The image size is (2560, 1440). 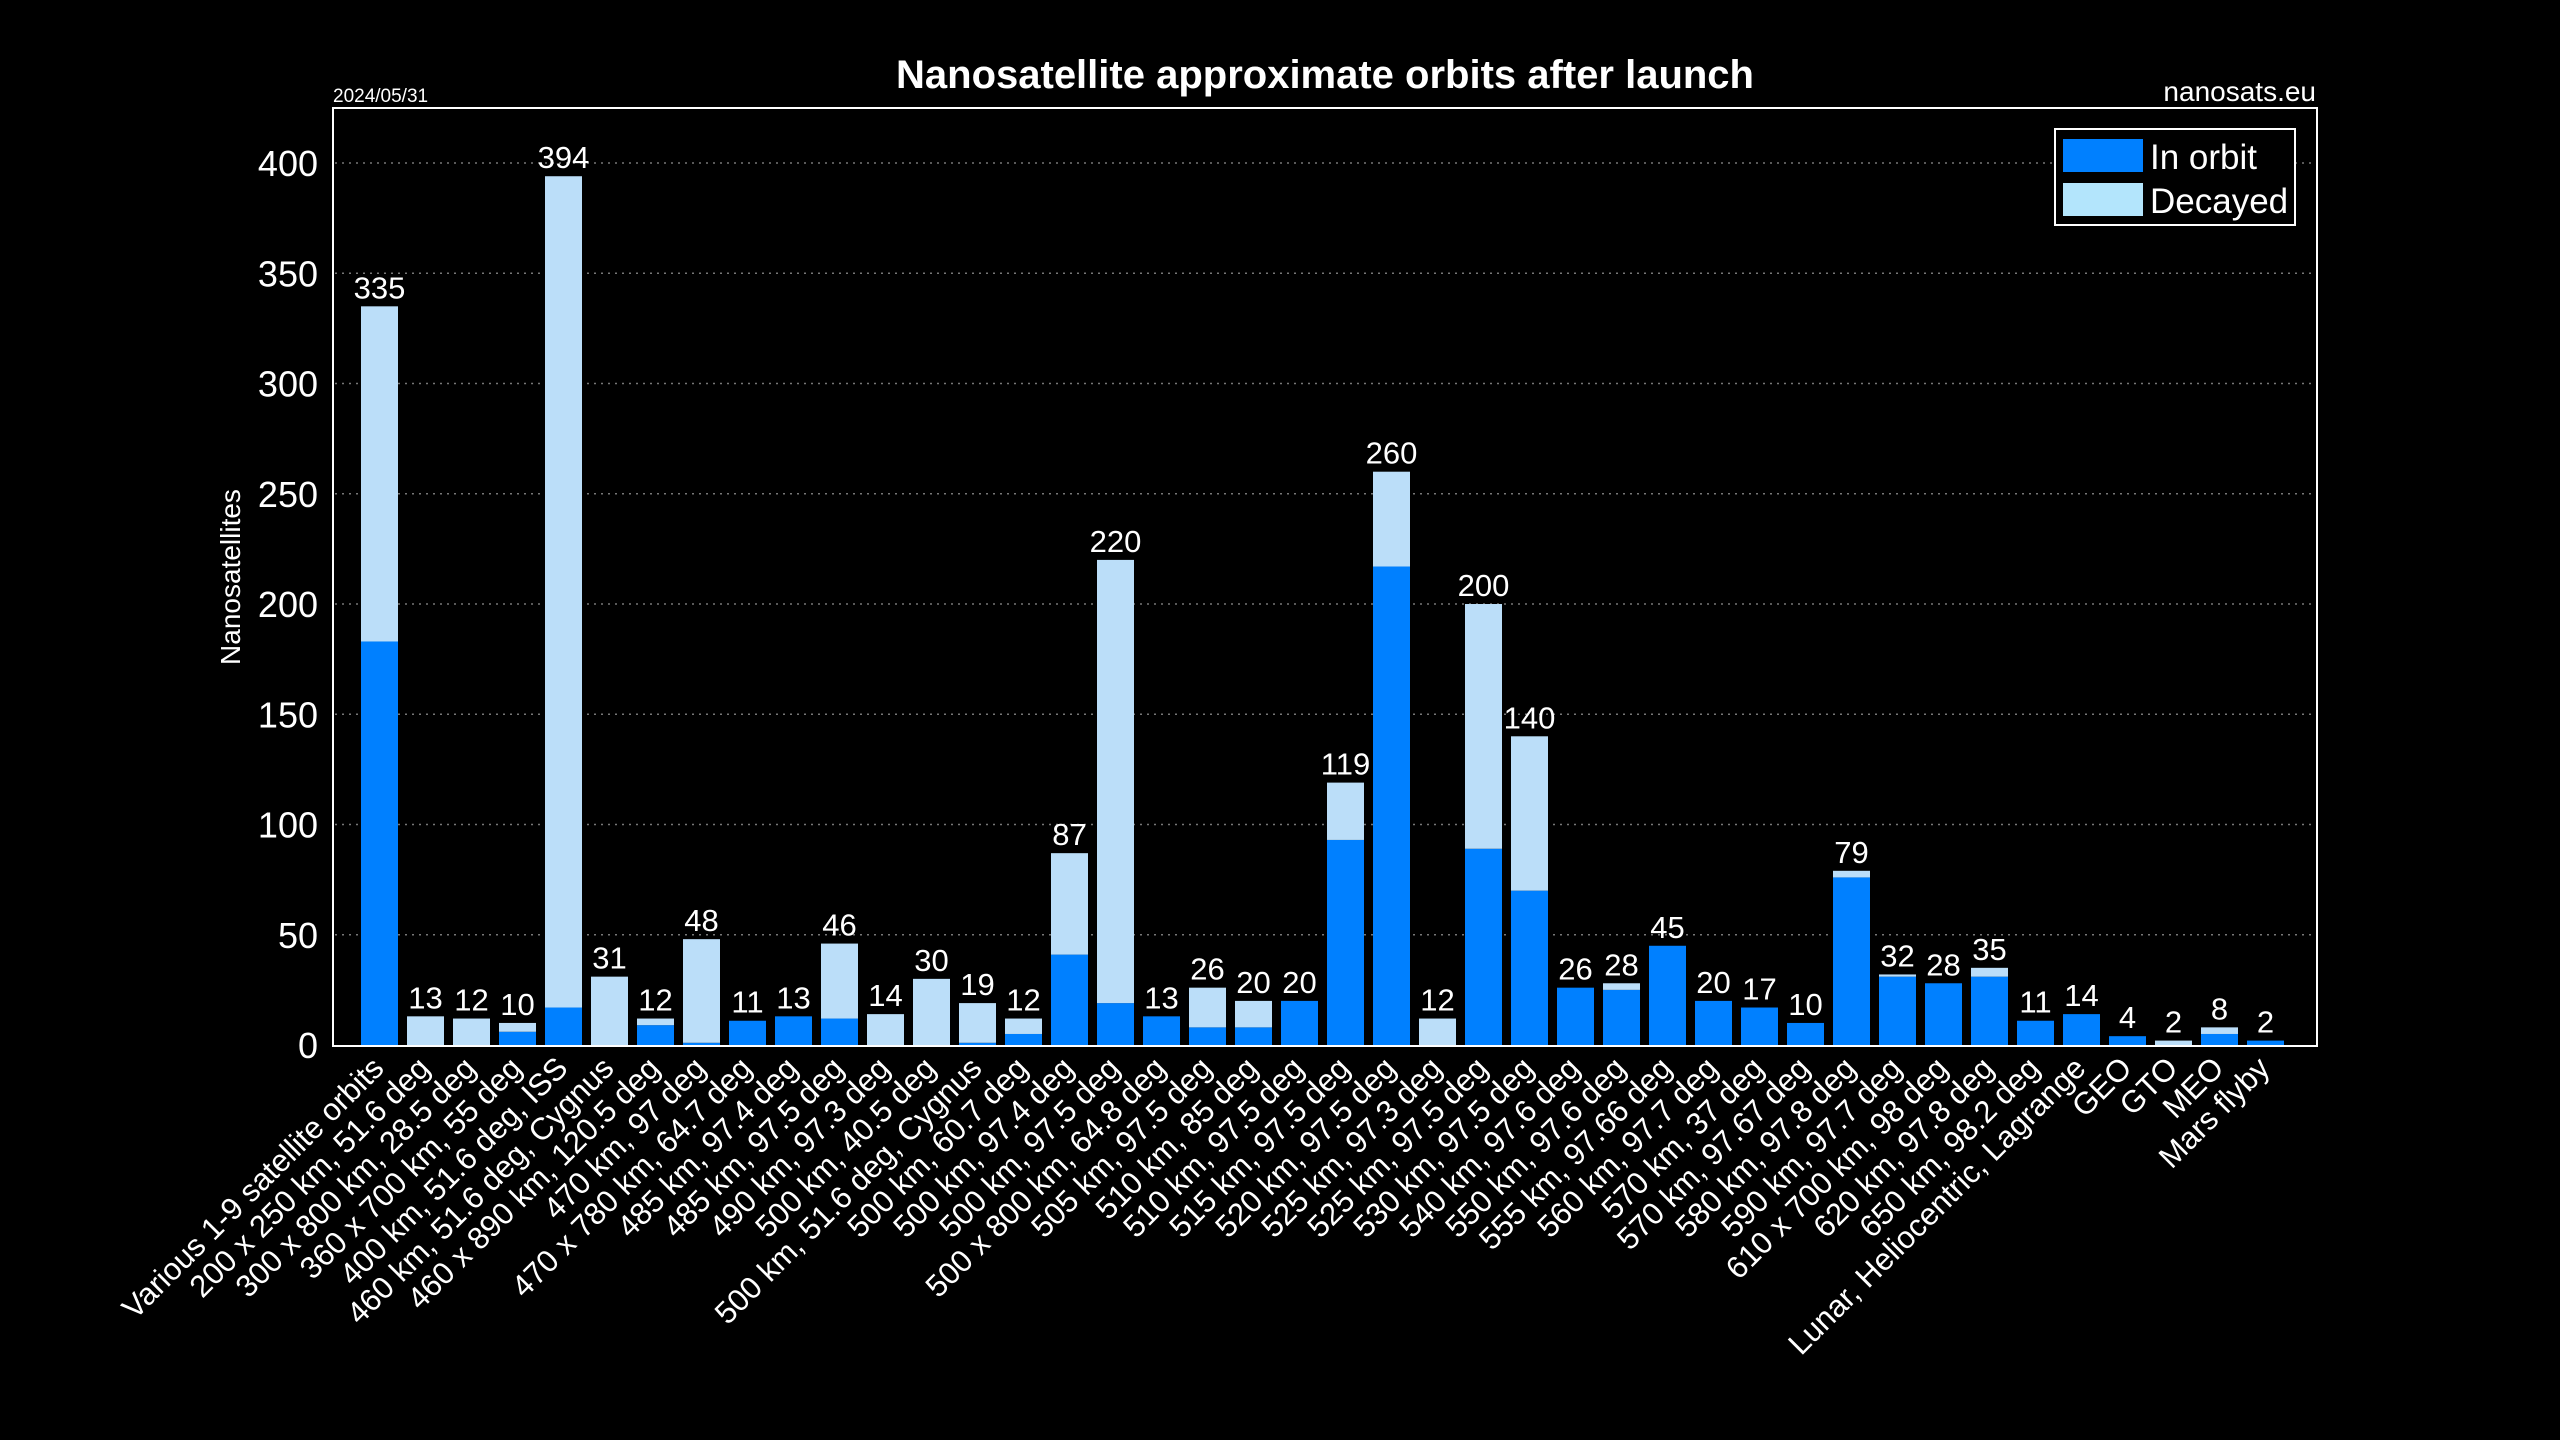 What do you see at coordinates (2203, 157) in the screenshot?
I see `legend-label-in-orbit: In orbit` at bounding box center [2203, 157].